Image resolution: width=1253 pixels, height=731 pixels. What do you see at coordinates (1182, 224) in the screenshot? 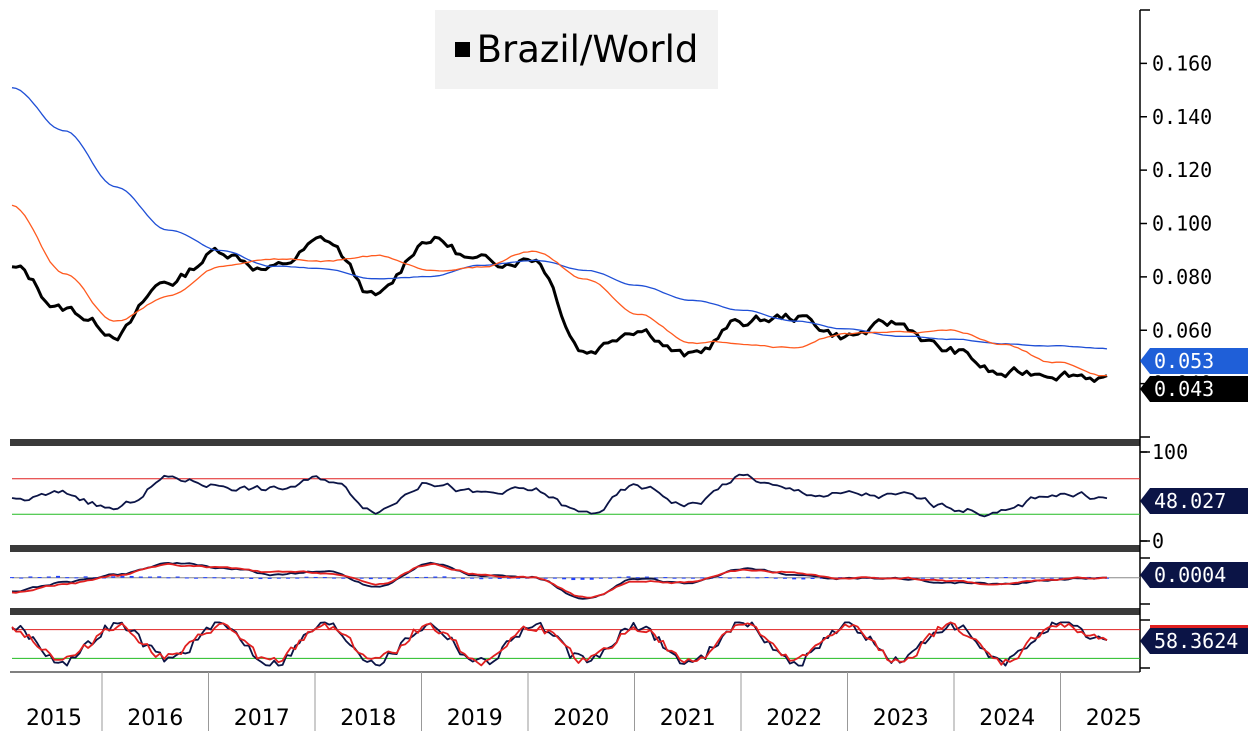
I see `y-tick-label: 0.100` at bounding box center [1182, 224].